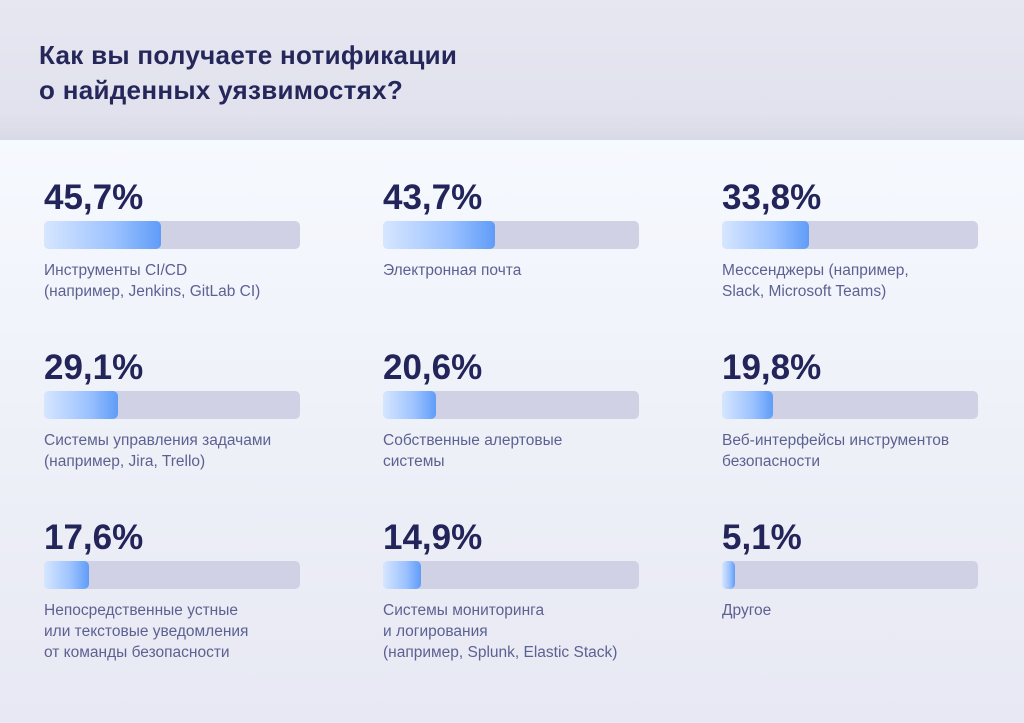 The image size is (1024, 723). I want to click on data-label: 5,1%, so click(762, 537).